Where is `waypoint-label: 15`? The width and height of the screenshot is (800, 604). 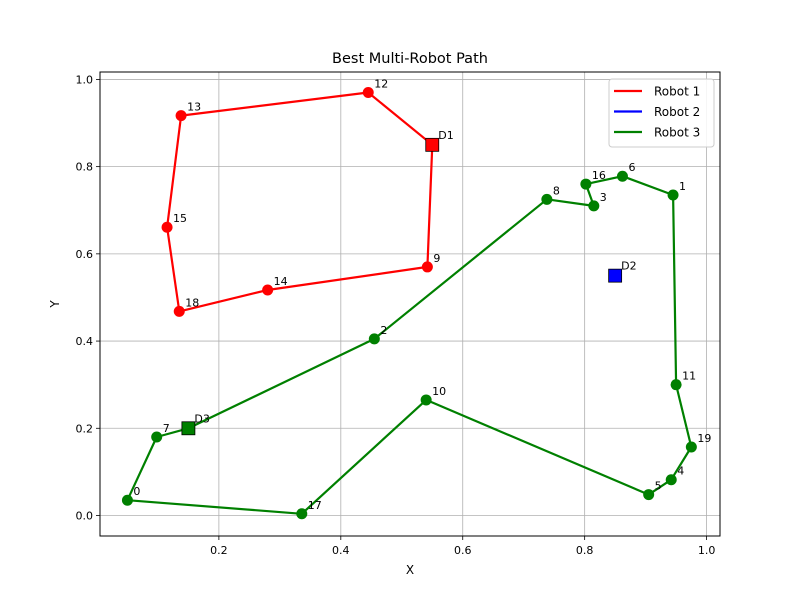
waypoint-label: 15 is located at coordinates (180, 218).